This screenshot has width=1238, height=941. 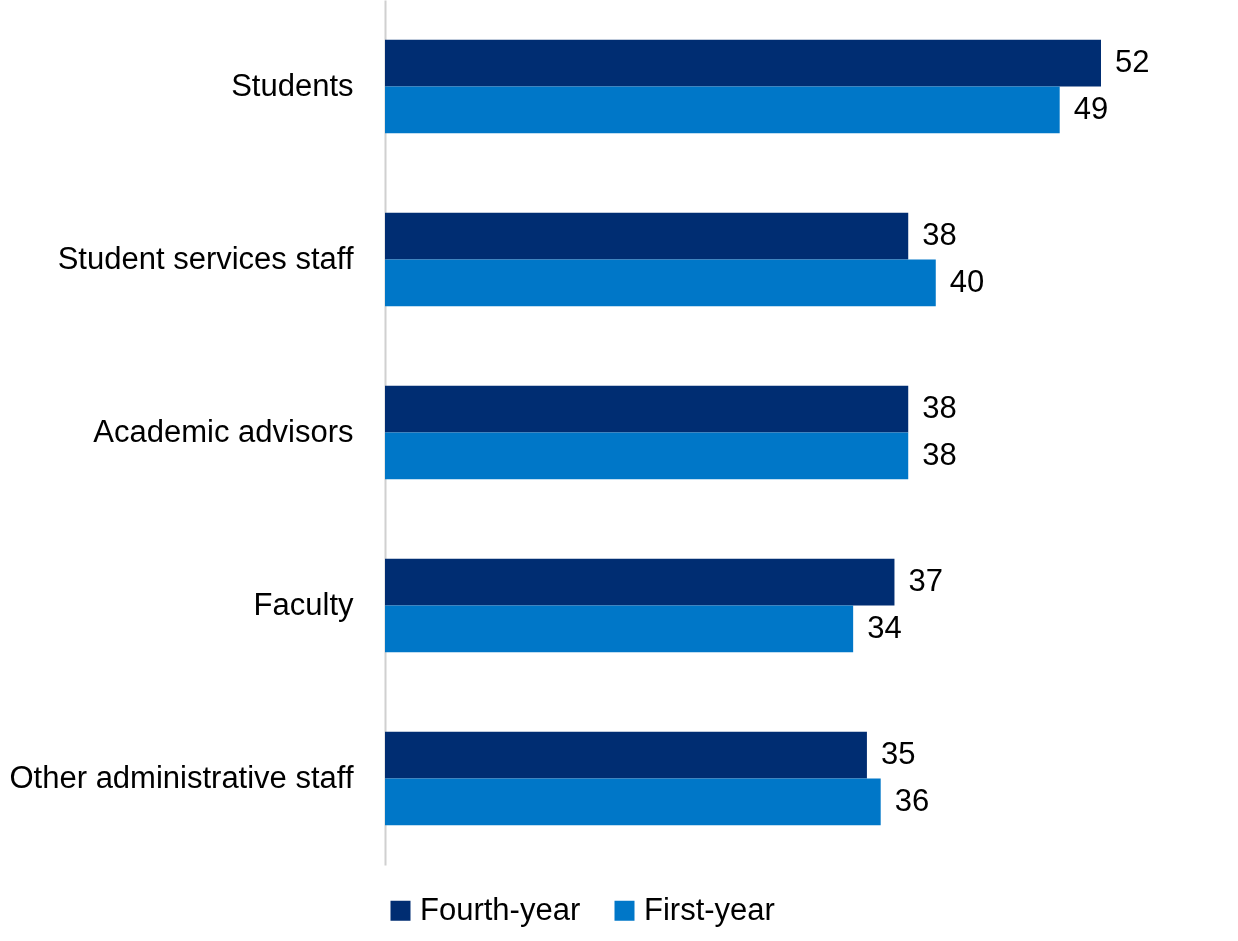 I want to click on data-label: 35, so click(x=898, y=754).